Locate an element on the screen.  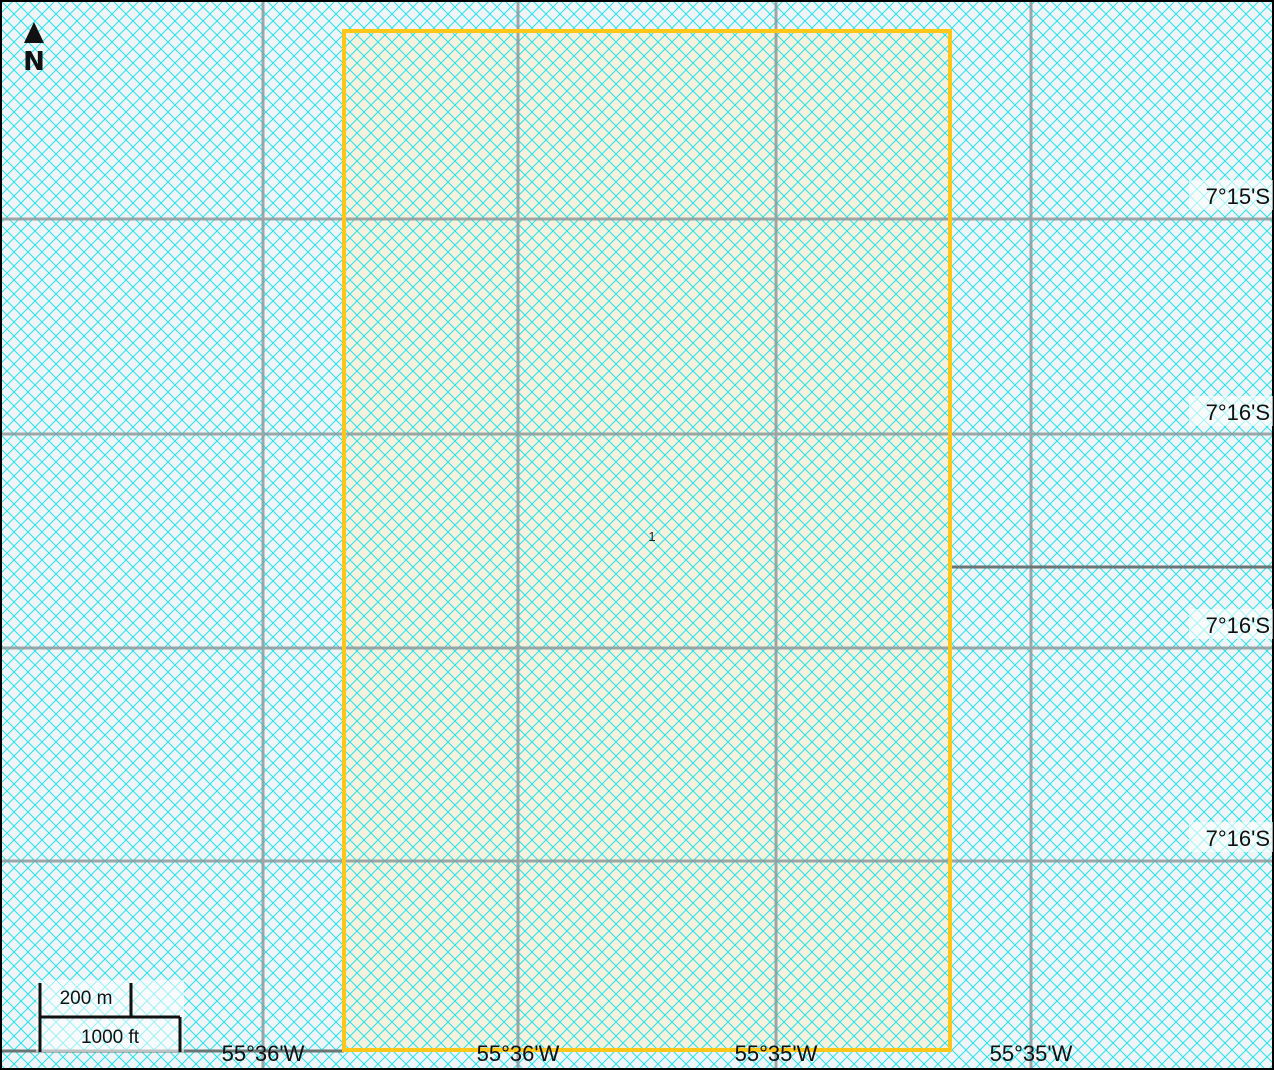
longitude-labels: 55°36'W 55°36'W 55°35'W 55°35'W is located at coordinates (647, 1053).